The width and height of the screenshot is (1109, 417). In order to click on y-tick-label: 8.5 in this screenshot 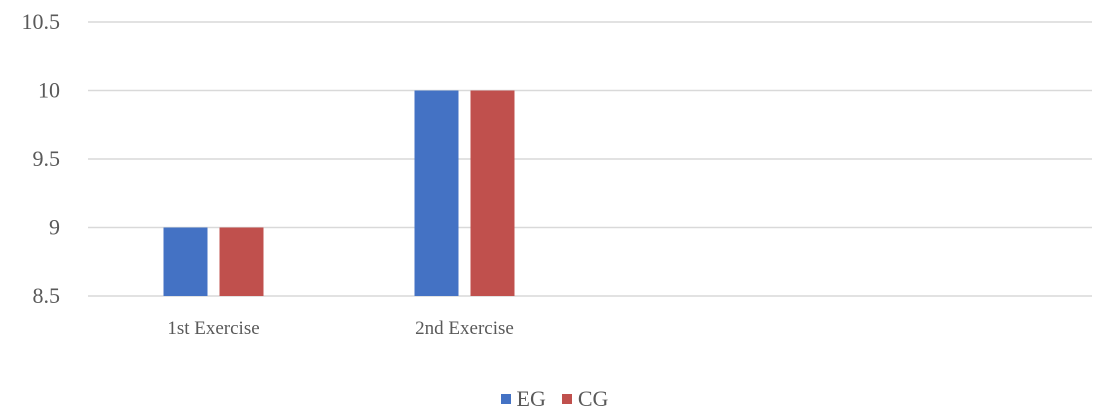, I will do `click(47, 295)`.